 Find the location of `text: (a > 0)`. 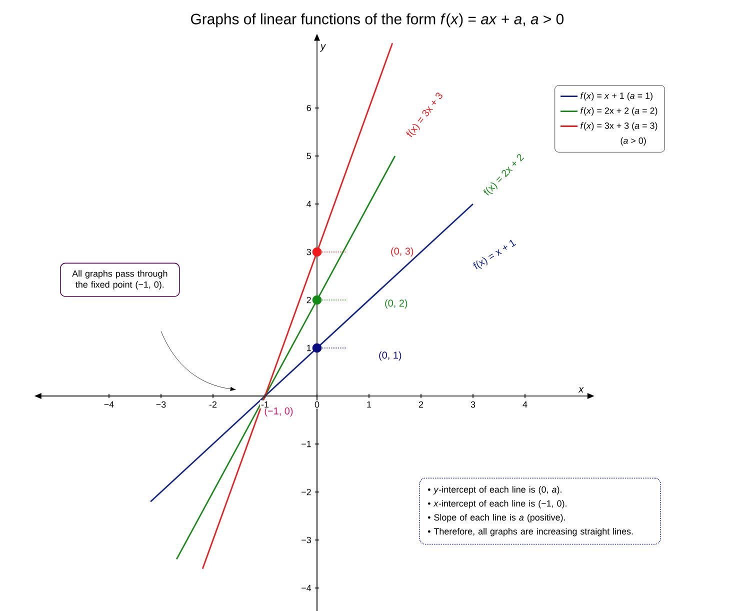

text: (a > 0) is located at coordinates (633, 141).